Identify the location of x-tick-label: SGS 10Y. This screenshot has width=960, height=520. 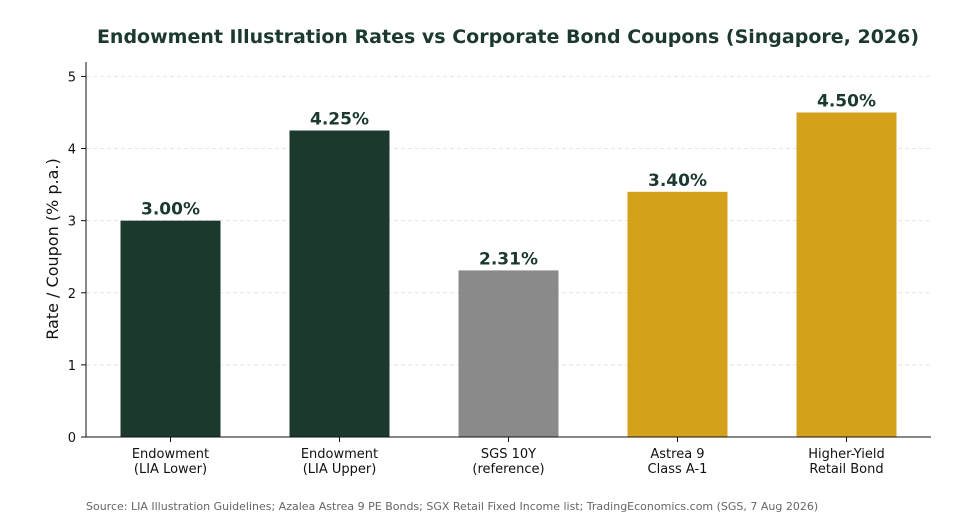
(508, 454).